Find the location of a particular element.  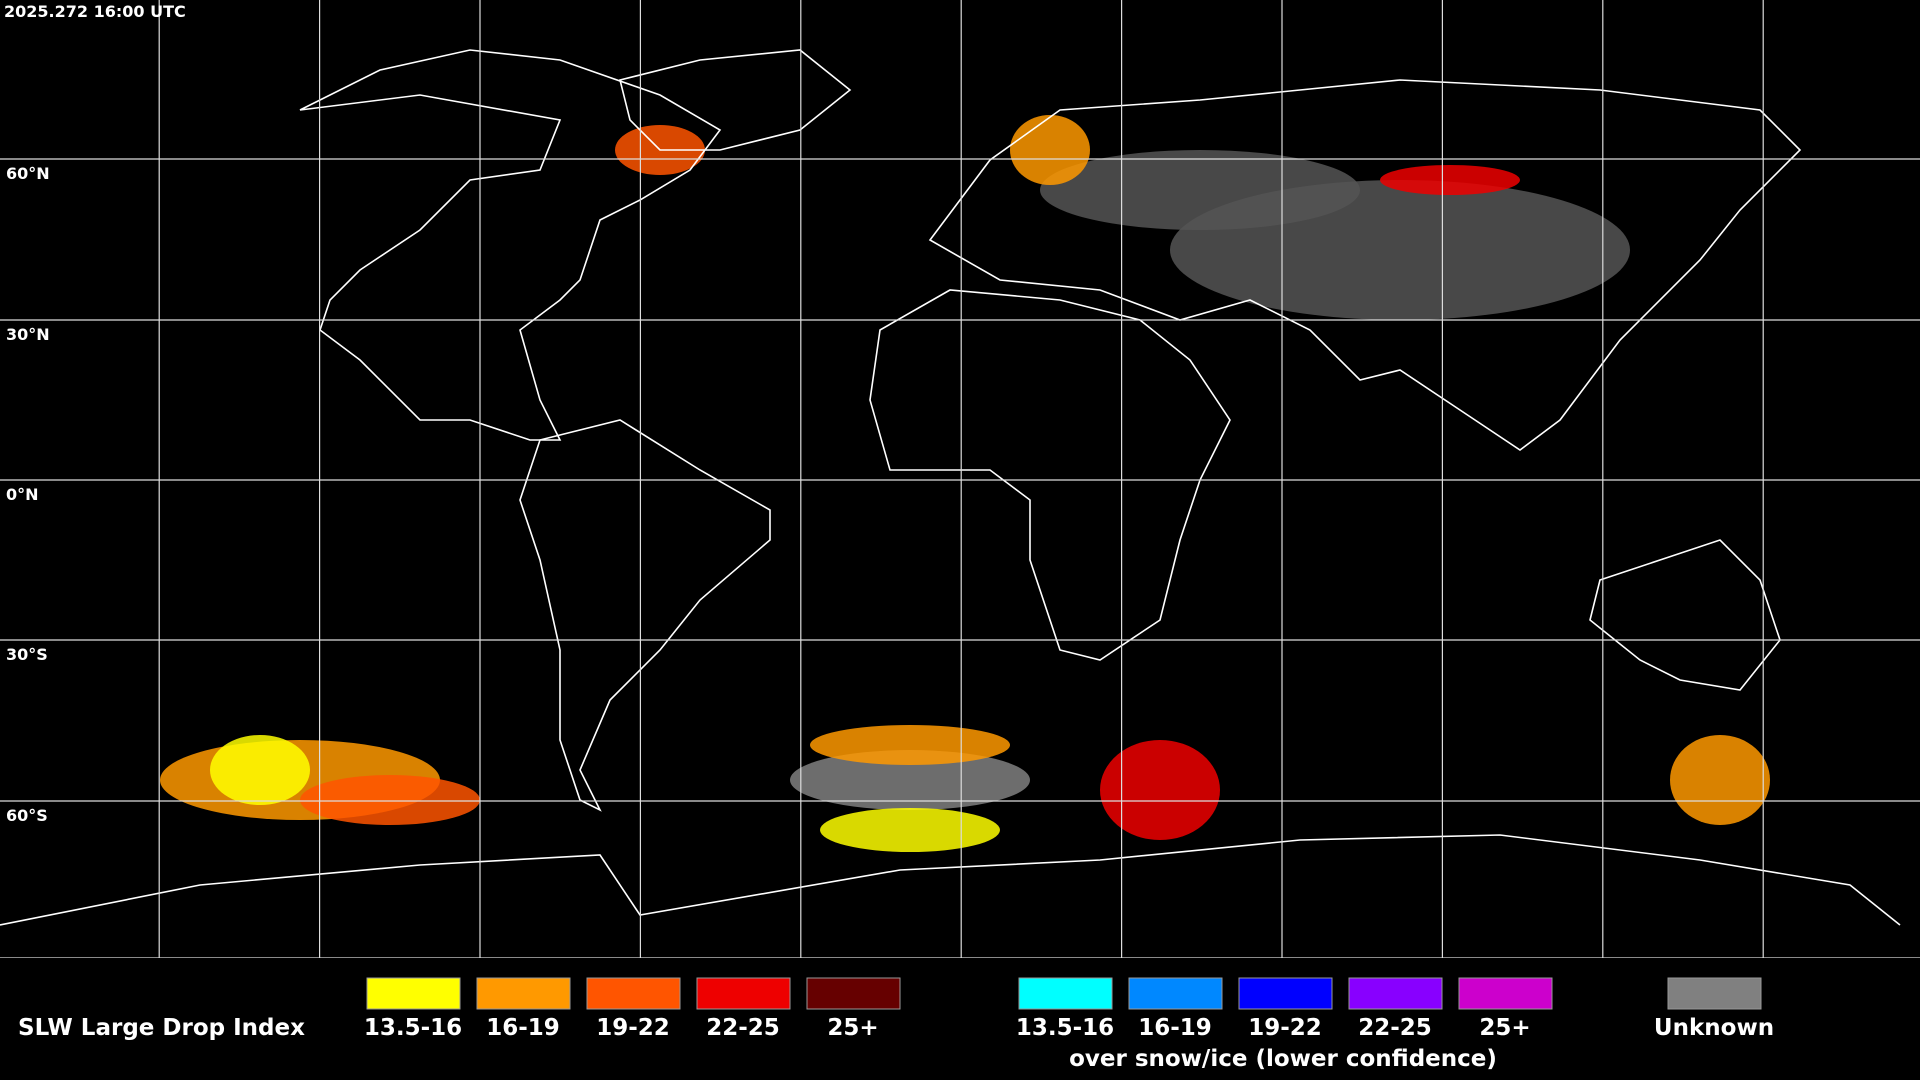

legend-label: Unknown is located at coordinates (1714, 1028).